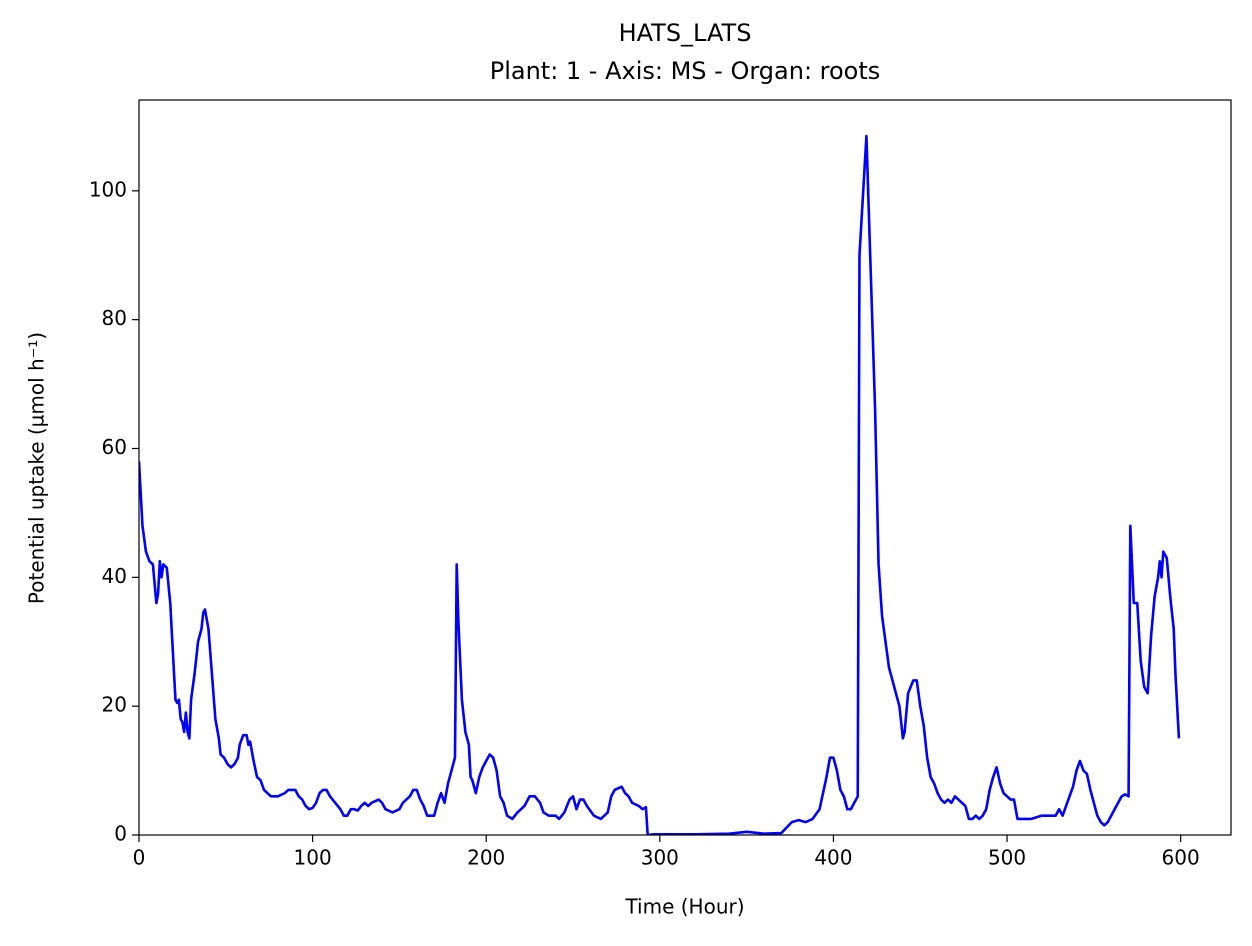  What do you see at coordinates (37, 468) in the screenshot?
I see `y-axis-label: Potential uptake (µmol h⁻¹)` at bounding box center [37, 468].